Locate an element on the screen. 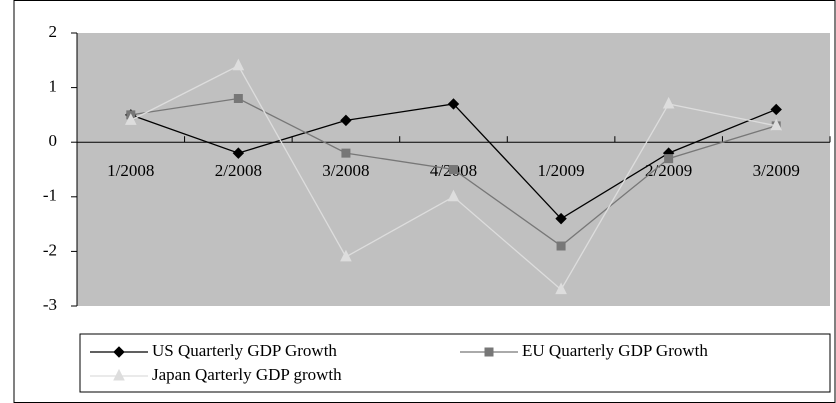 The width and height of the screenshot is (836, 403). legend-label: US Quarterly GDP Growth is located at coordinates (244, 350).